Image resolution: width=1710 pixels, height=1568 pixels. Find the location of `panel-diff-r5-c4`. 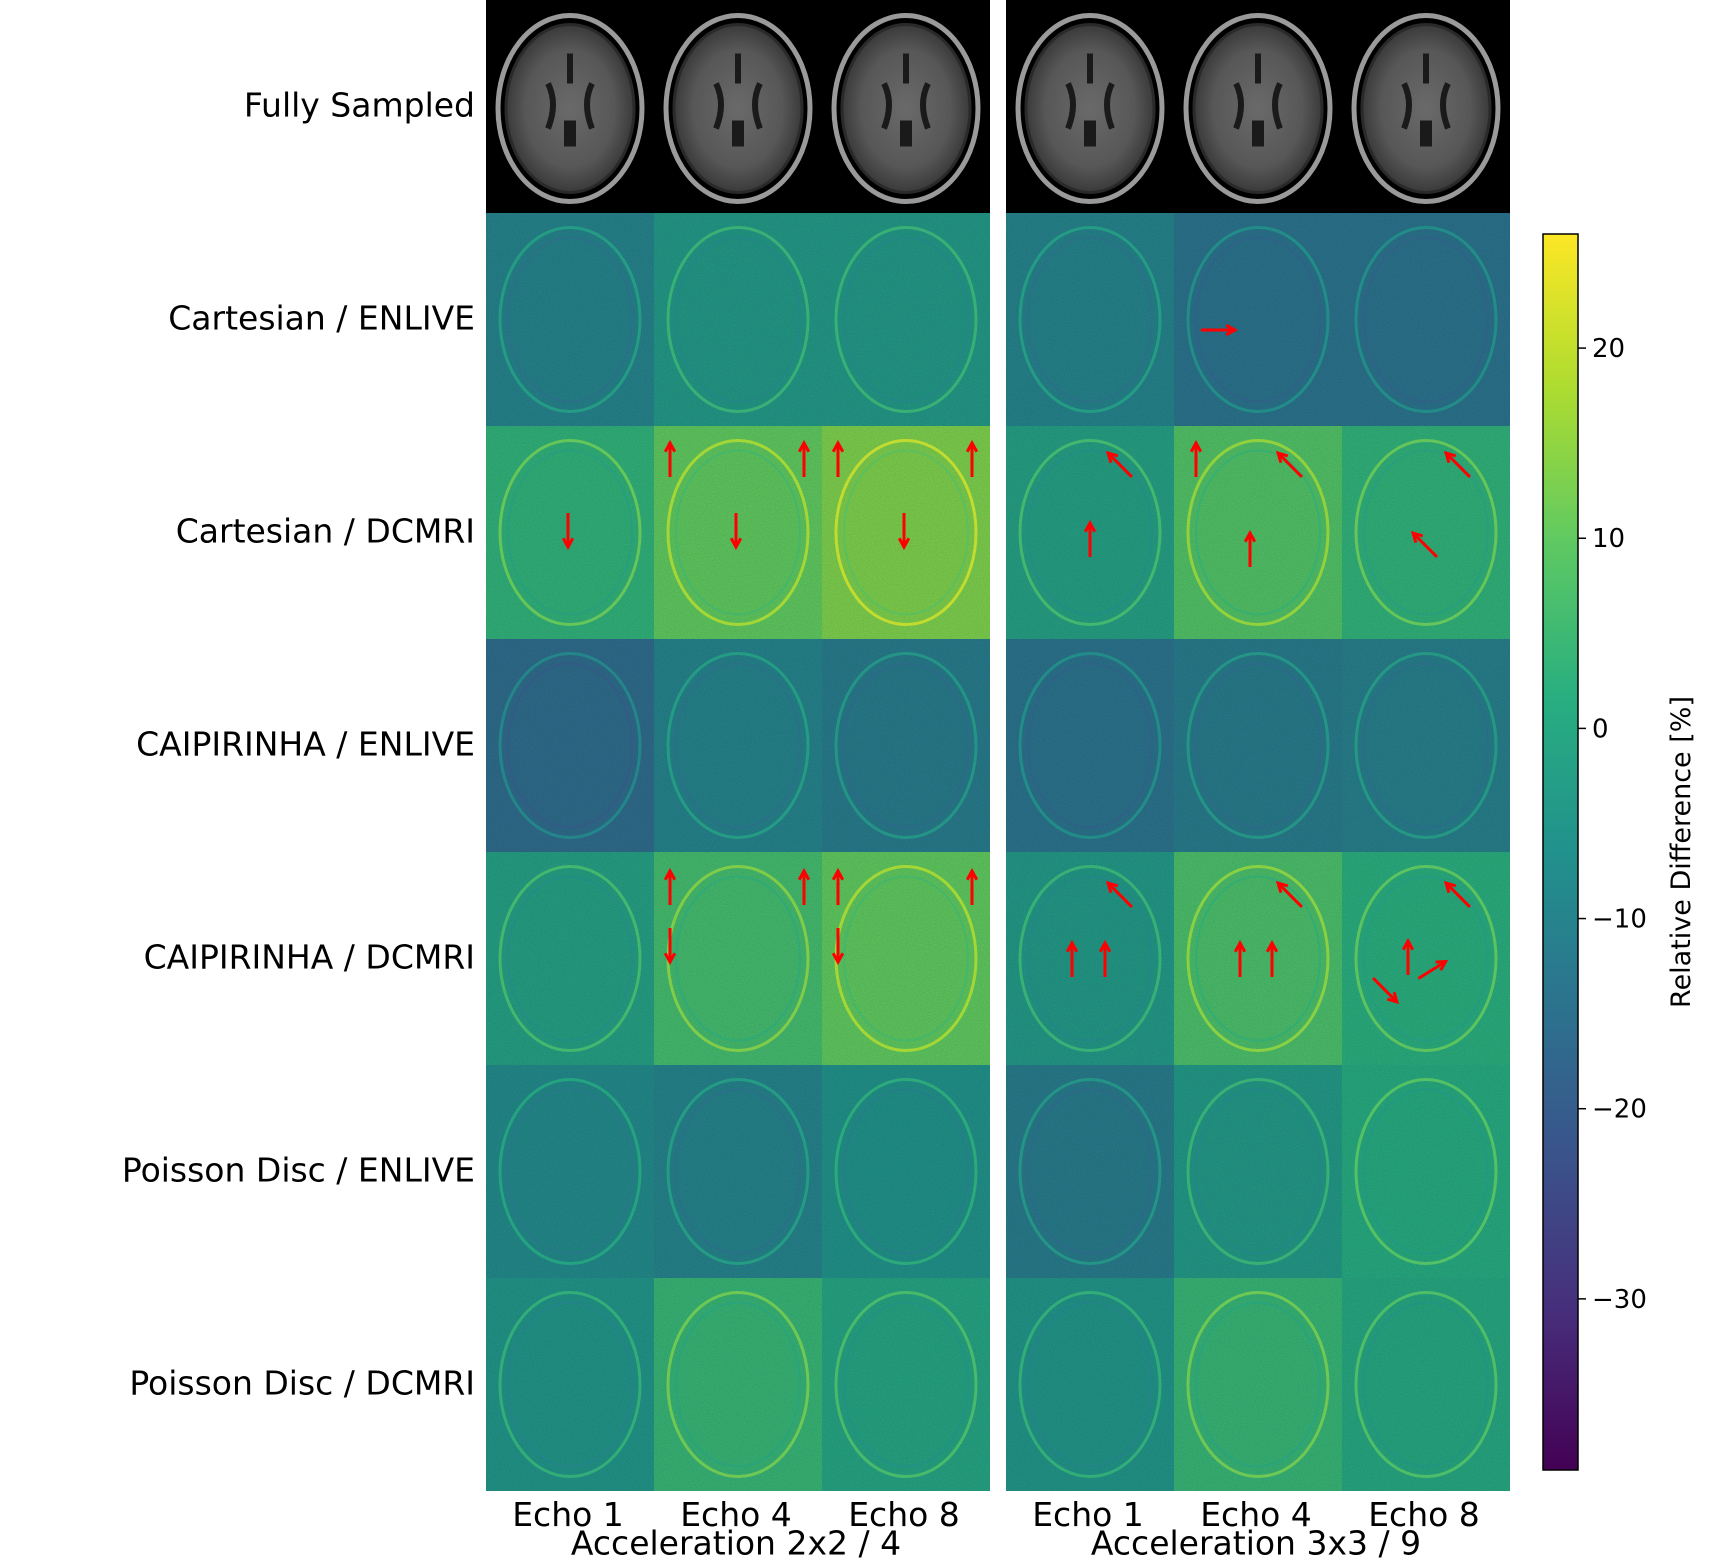

panel-diff-r5-c4 is located at coordinates (1258, 1171).